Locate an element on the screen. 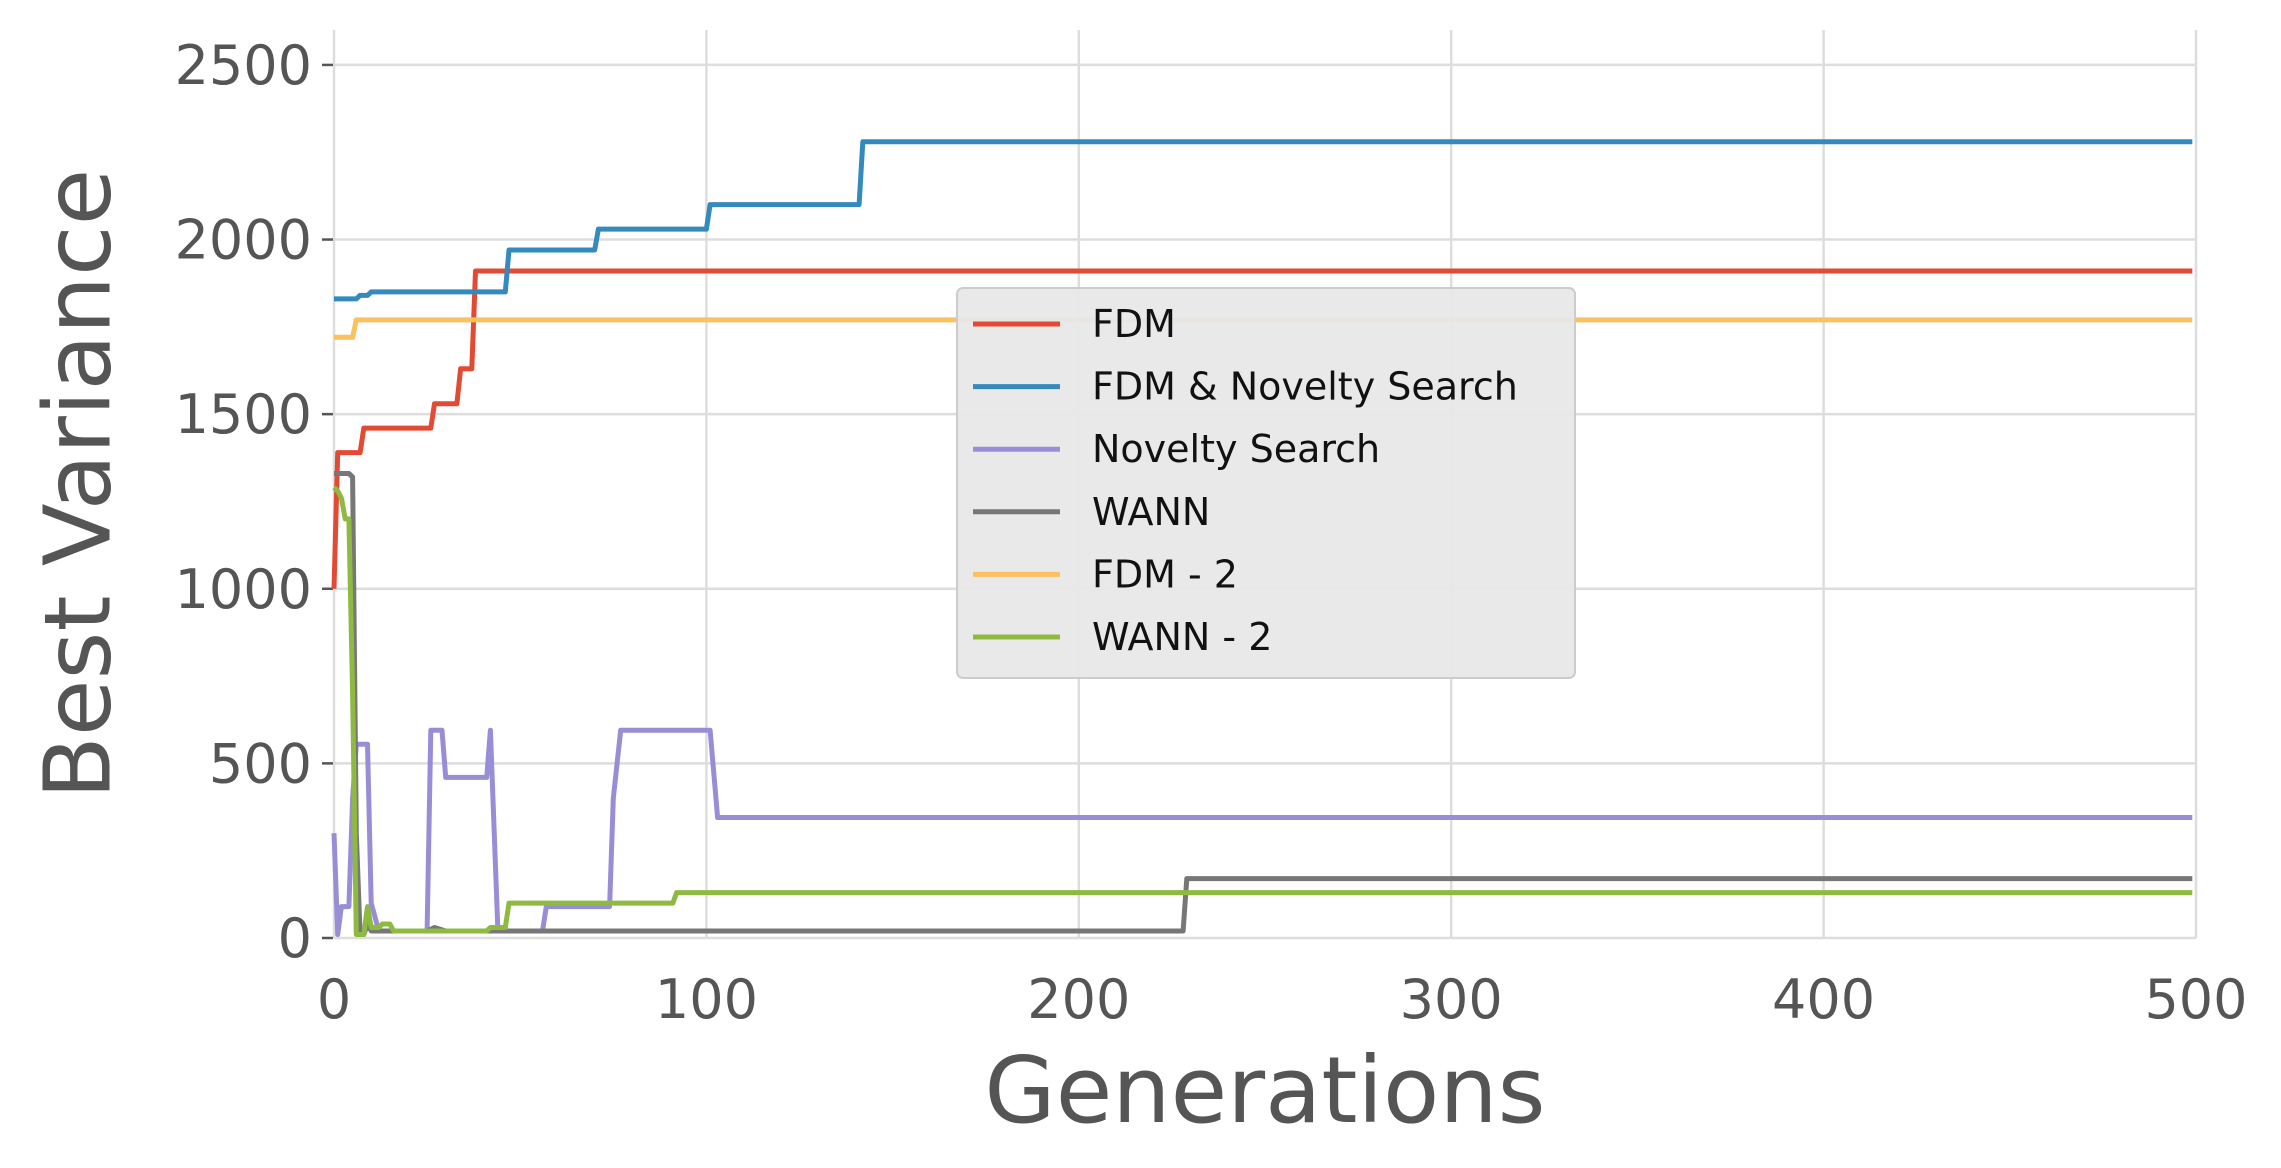 The width and height of the screenshot is (2281, 1168). legend-label: Novelty Search is located at coordinates (1236, 449).